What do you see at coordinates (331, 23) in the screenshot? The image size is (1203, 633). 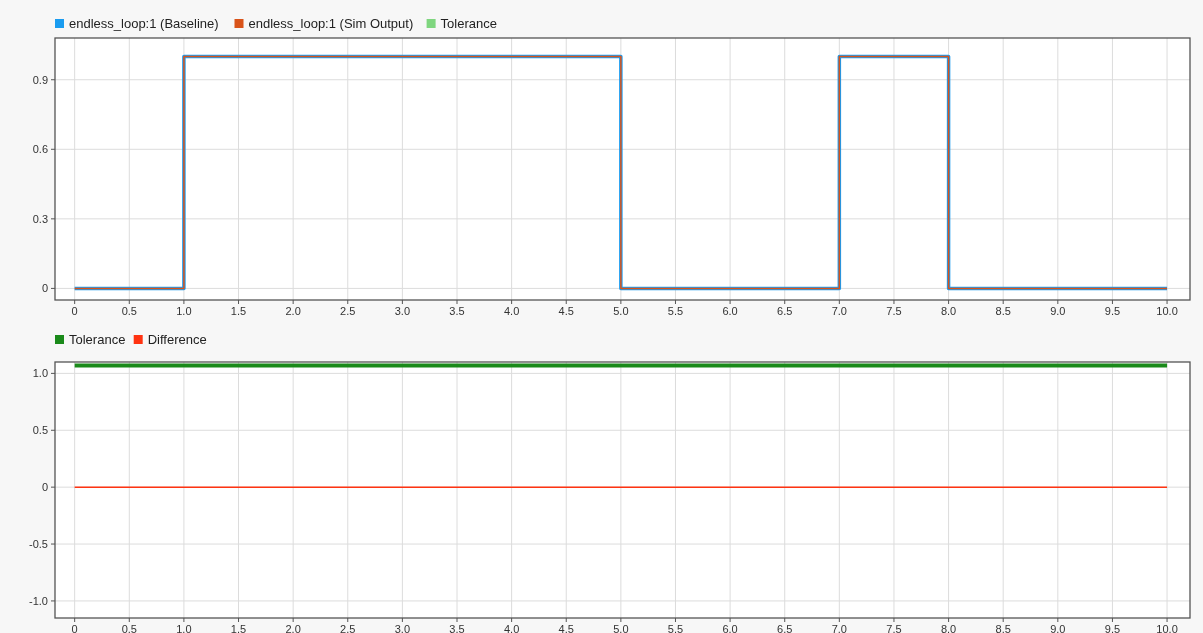 I see `legend-label: endless_loop:1 (Sim Output)` at bounding box center [331, 23].